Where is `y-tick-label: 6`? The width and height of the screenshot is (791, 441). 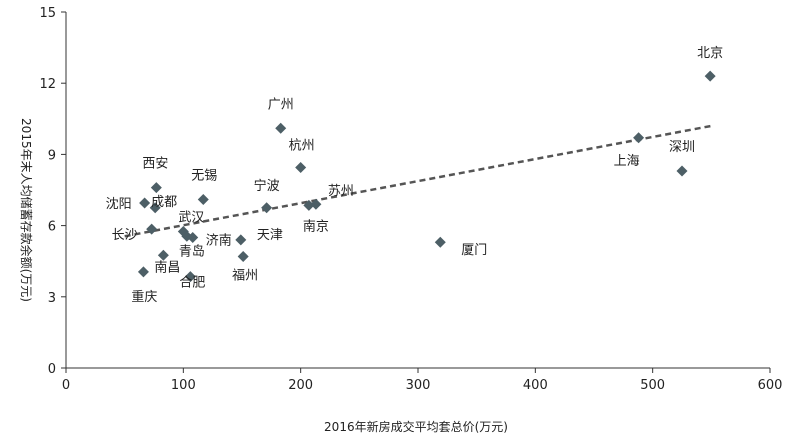 y-tick-label: 6 is located at coordinates (52, 227).